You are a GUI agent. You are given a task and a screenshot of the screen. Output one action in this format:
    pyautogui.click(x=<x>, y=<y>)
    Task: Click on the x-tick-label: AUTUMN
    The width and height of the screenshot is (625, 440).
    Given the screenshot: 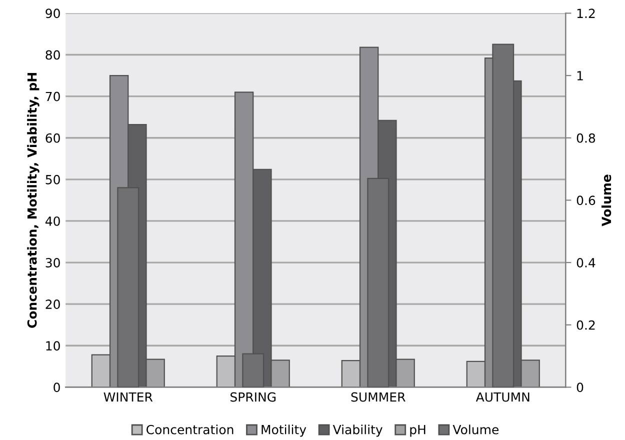 What is the action you would take?
    pyautogui.click(x=503, y=397)
    